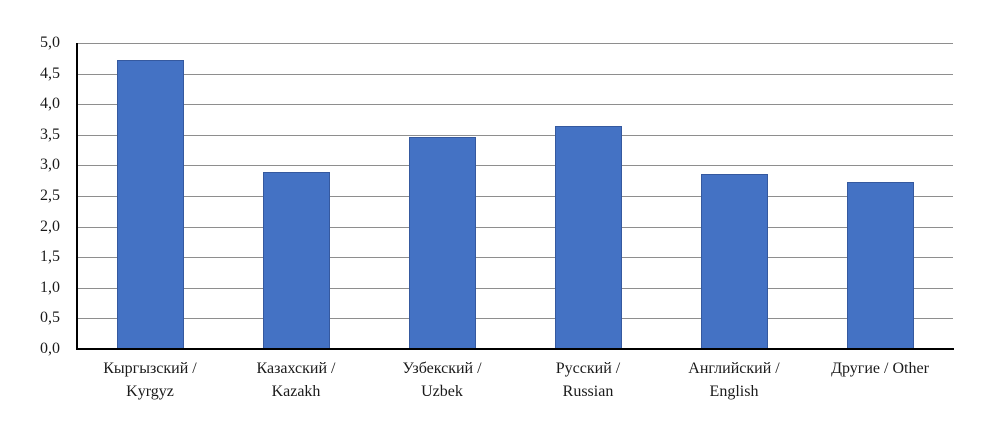  I want to click on y-axis-tick-label: 1,0, so click(50, 287).